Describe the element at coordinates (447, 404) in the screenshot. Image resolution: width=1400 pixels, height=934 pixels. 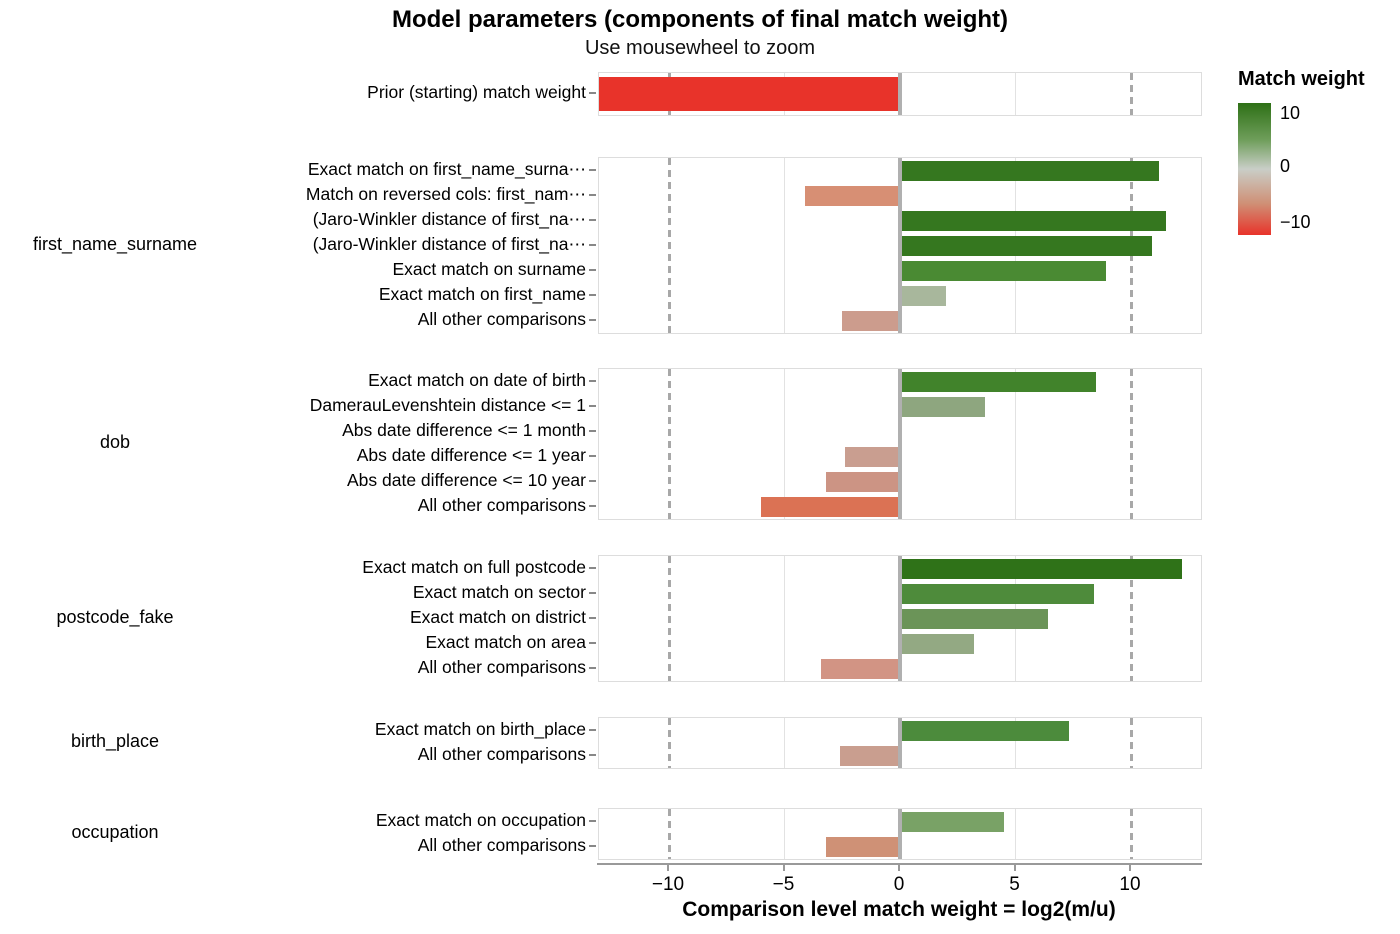
I see `row-label: DamerauLevenshtein distance <= 1` at that location.